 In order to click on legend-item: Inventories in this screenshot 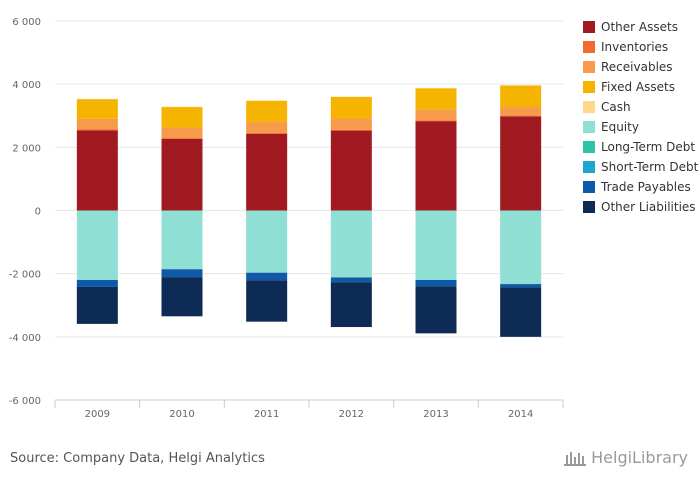, I will do `click(640, 47)`.